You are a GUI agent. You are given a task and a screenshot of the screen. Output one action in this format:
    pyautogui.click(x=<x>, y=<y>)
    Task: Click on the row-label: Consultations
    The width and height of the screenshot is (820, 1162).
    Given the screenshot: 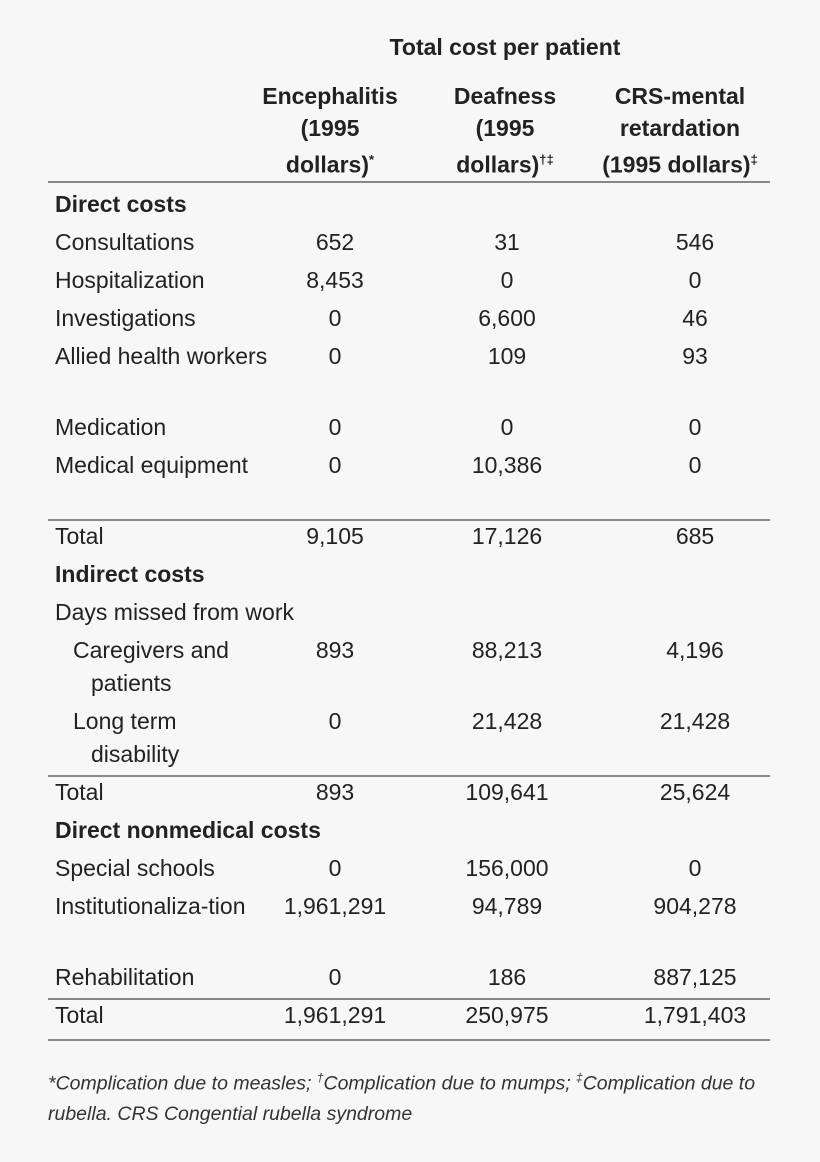 What is the action you would take?
    pyautogui.click(x=125, y=242)
    